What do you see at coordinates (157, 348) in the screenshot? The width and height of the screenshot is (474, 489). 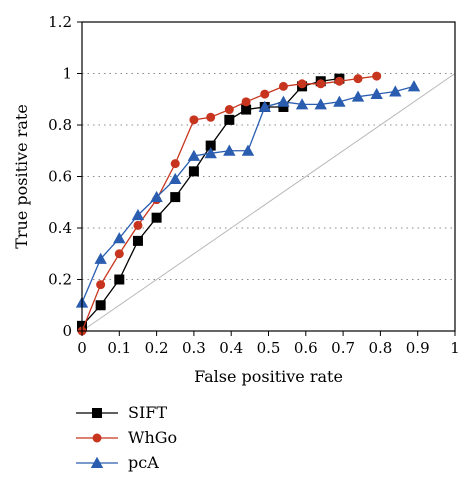 I see `x-tick-label: 0.2` at bounding box center [157, 348].